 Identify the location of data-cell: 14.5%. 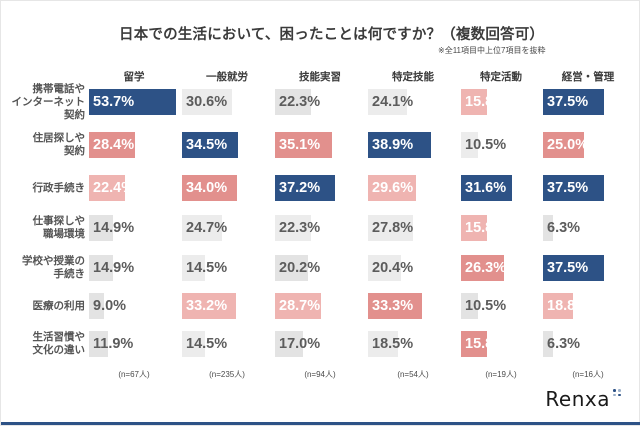
(227, 268).